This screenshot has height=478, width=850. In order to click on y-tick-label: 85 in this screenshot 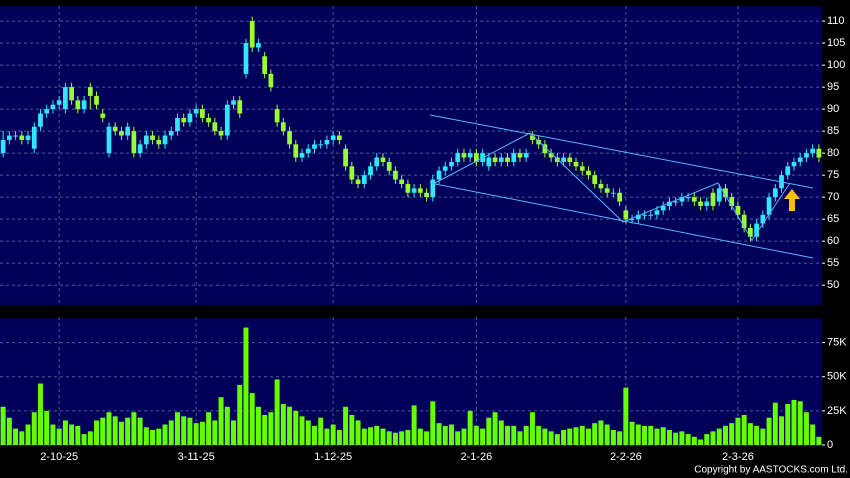, I will do `click(833, 131)`.